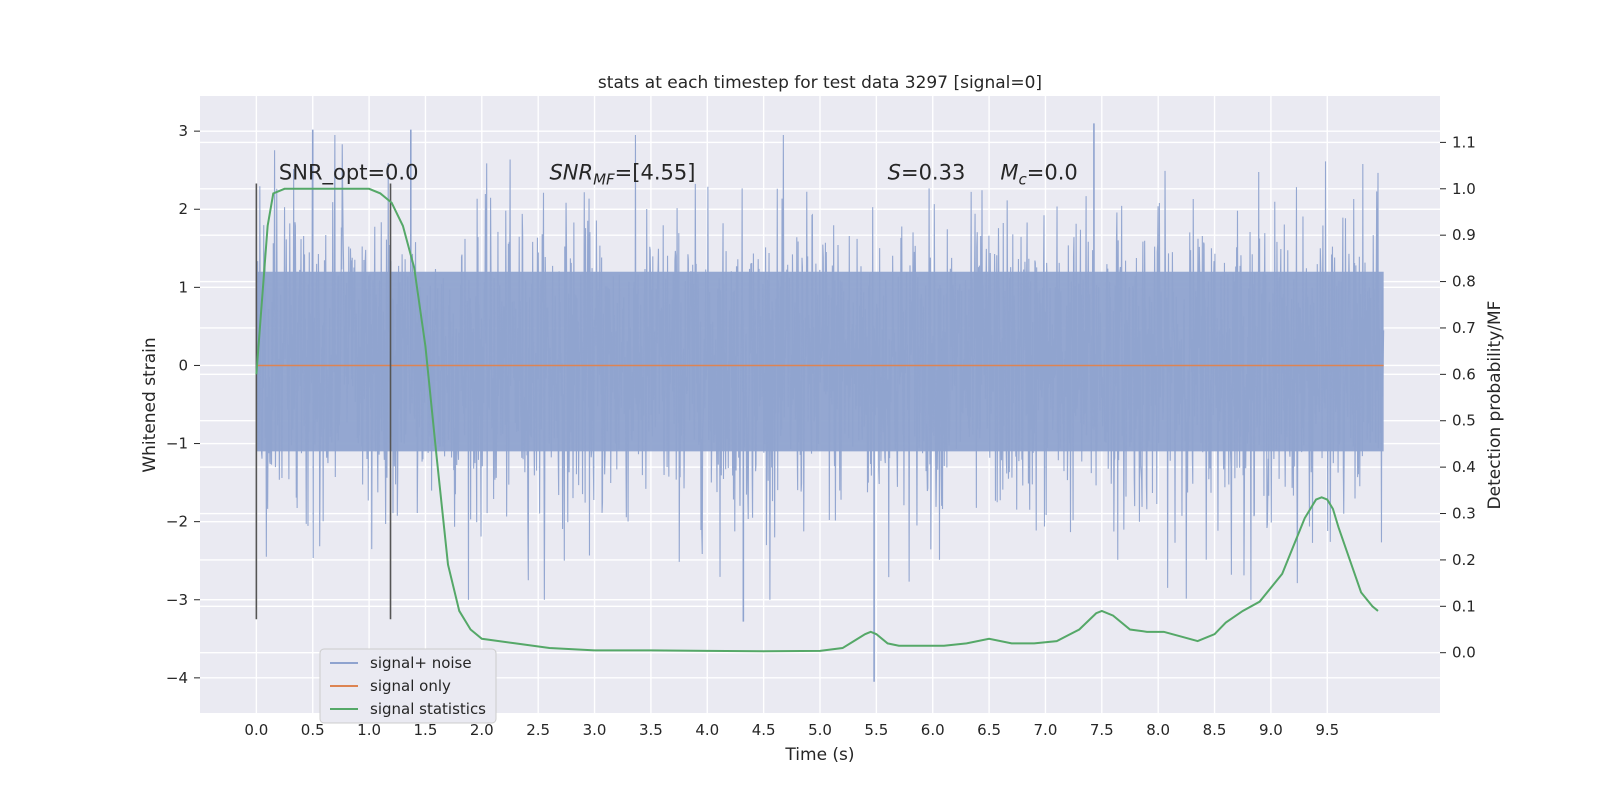  I want to click on annotation-text: S=0.33, so click(927, 173).